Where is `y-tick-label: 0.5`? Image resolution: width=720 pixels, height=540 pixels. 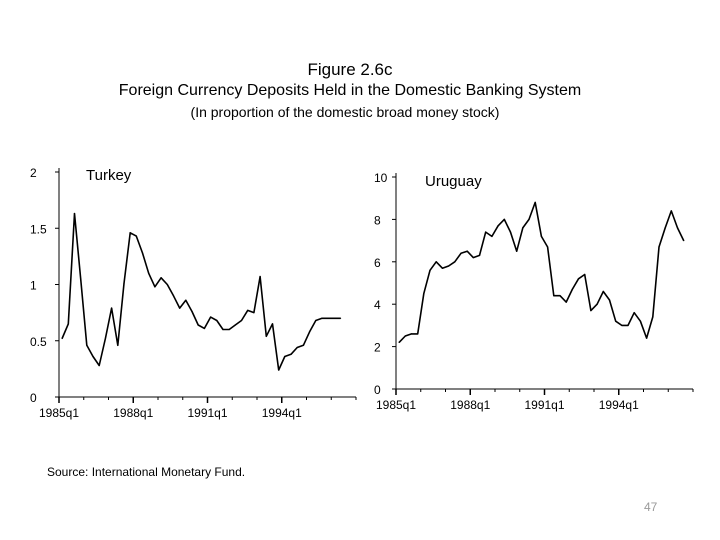 y-tick-label: 0.5 is located at coordinates (38, 342).